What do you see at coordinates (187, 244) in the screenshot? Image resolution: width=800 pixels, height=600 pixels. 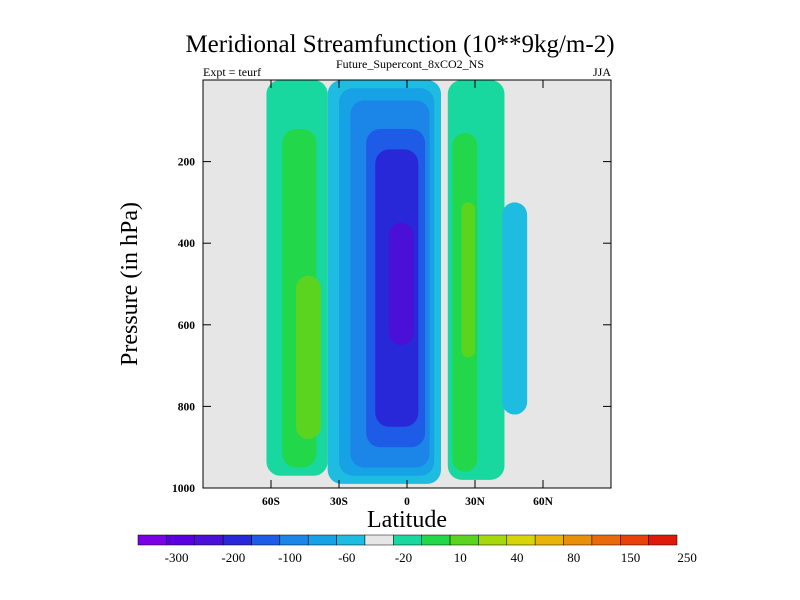 I see `y-tick-label: 400` at bounding box center [187, 244].